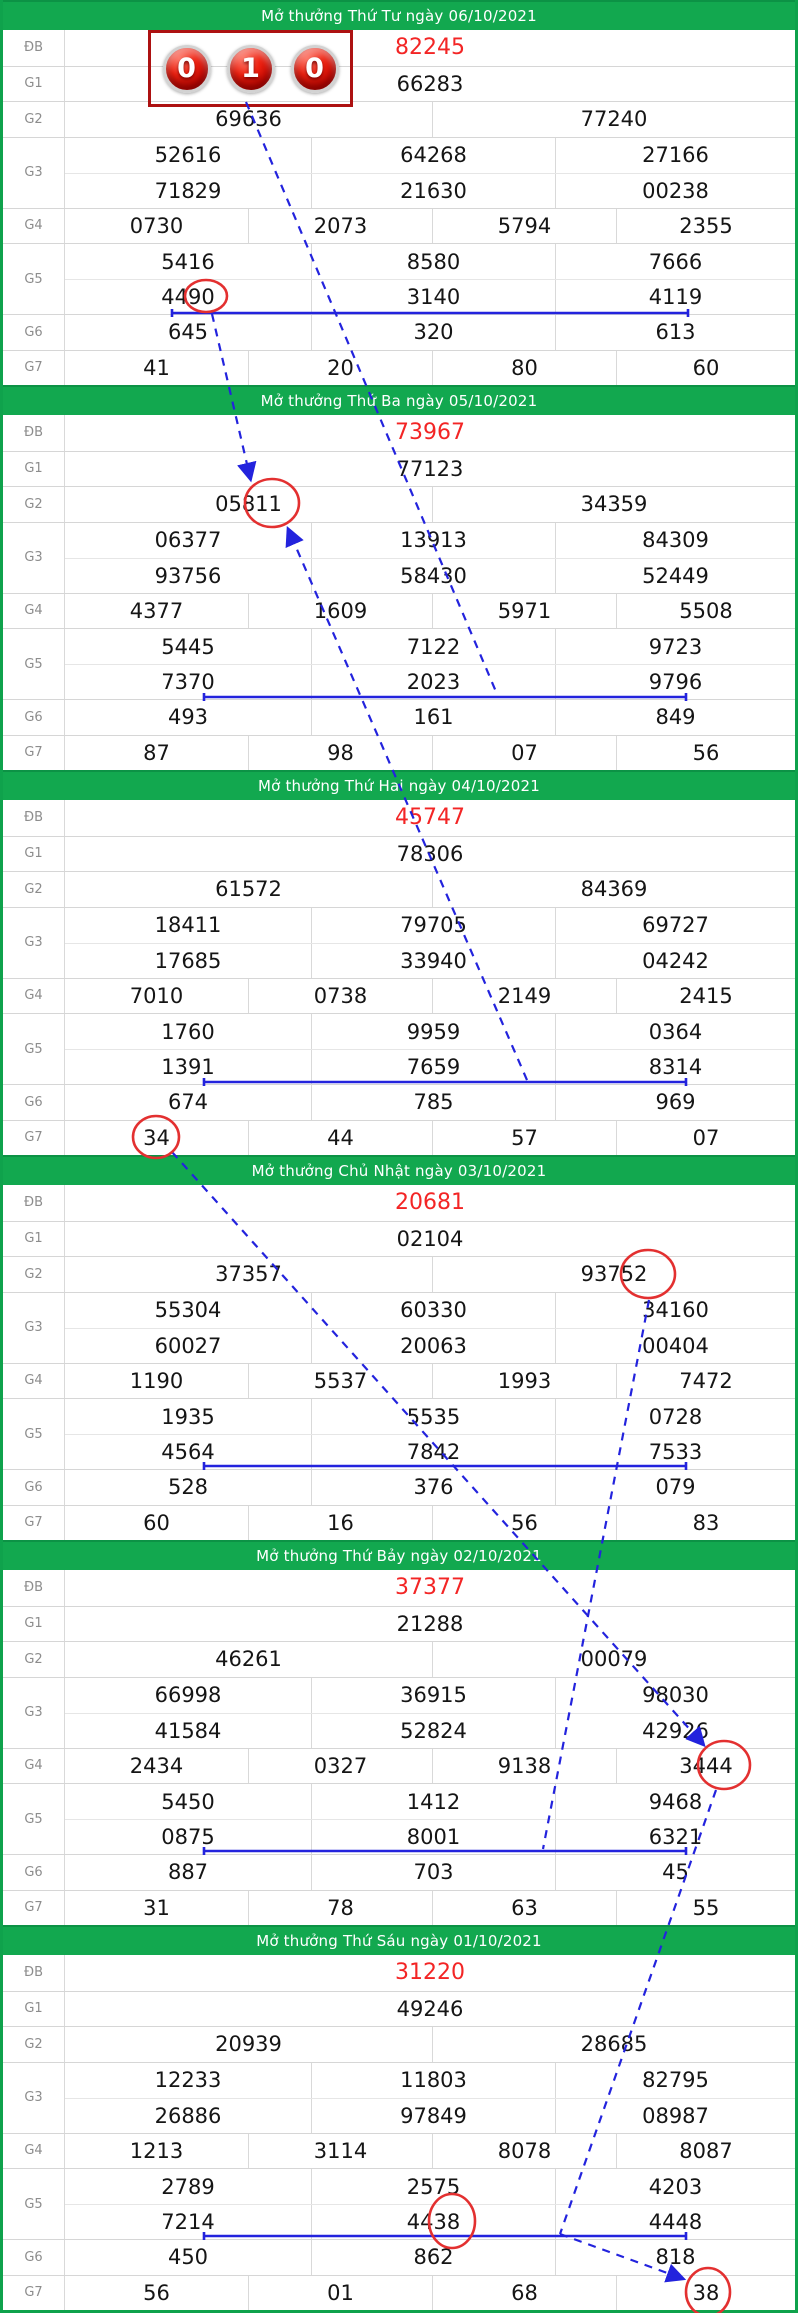  I want to click on prize-value: 34, so click(156, 1137).